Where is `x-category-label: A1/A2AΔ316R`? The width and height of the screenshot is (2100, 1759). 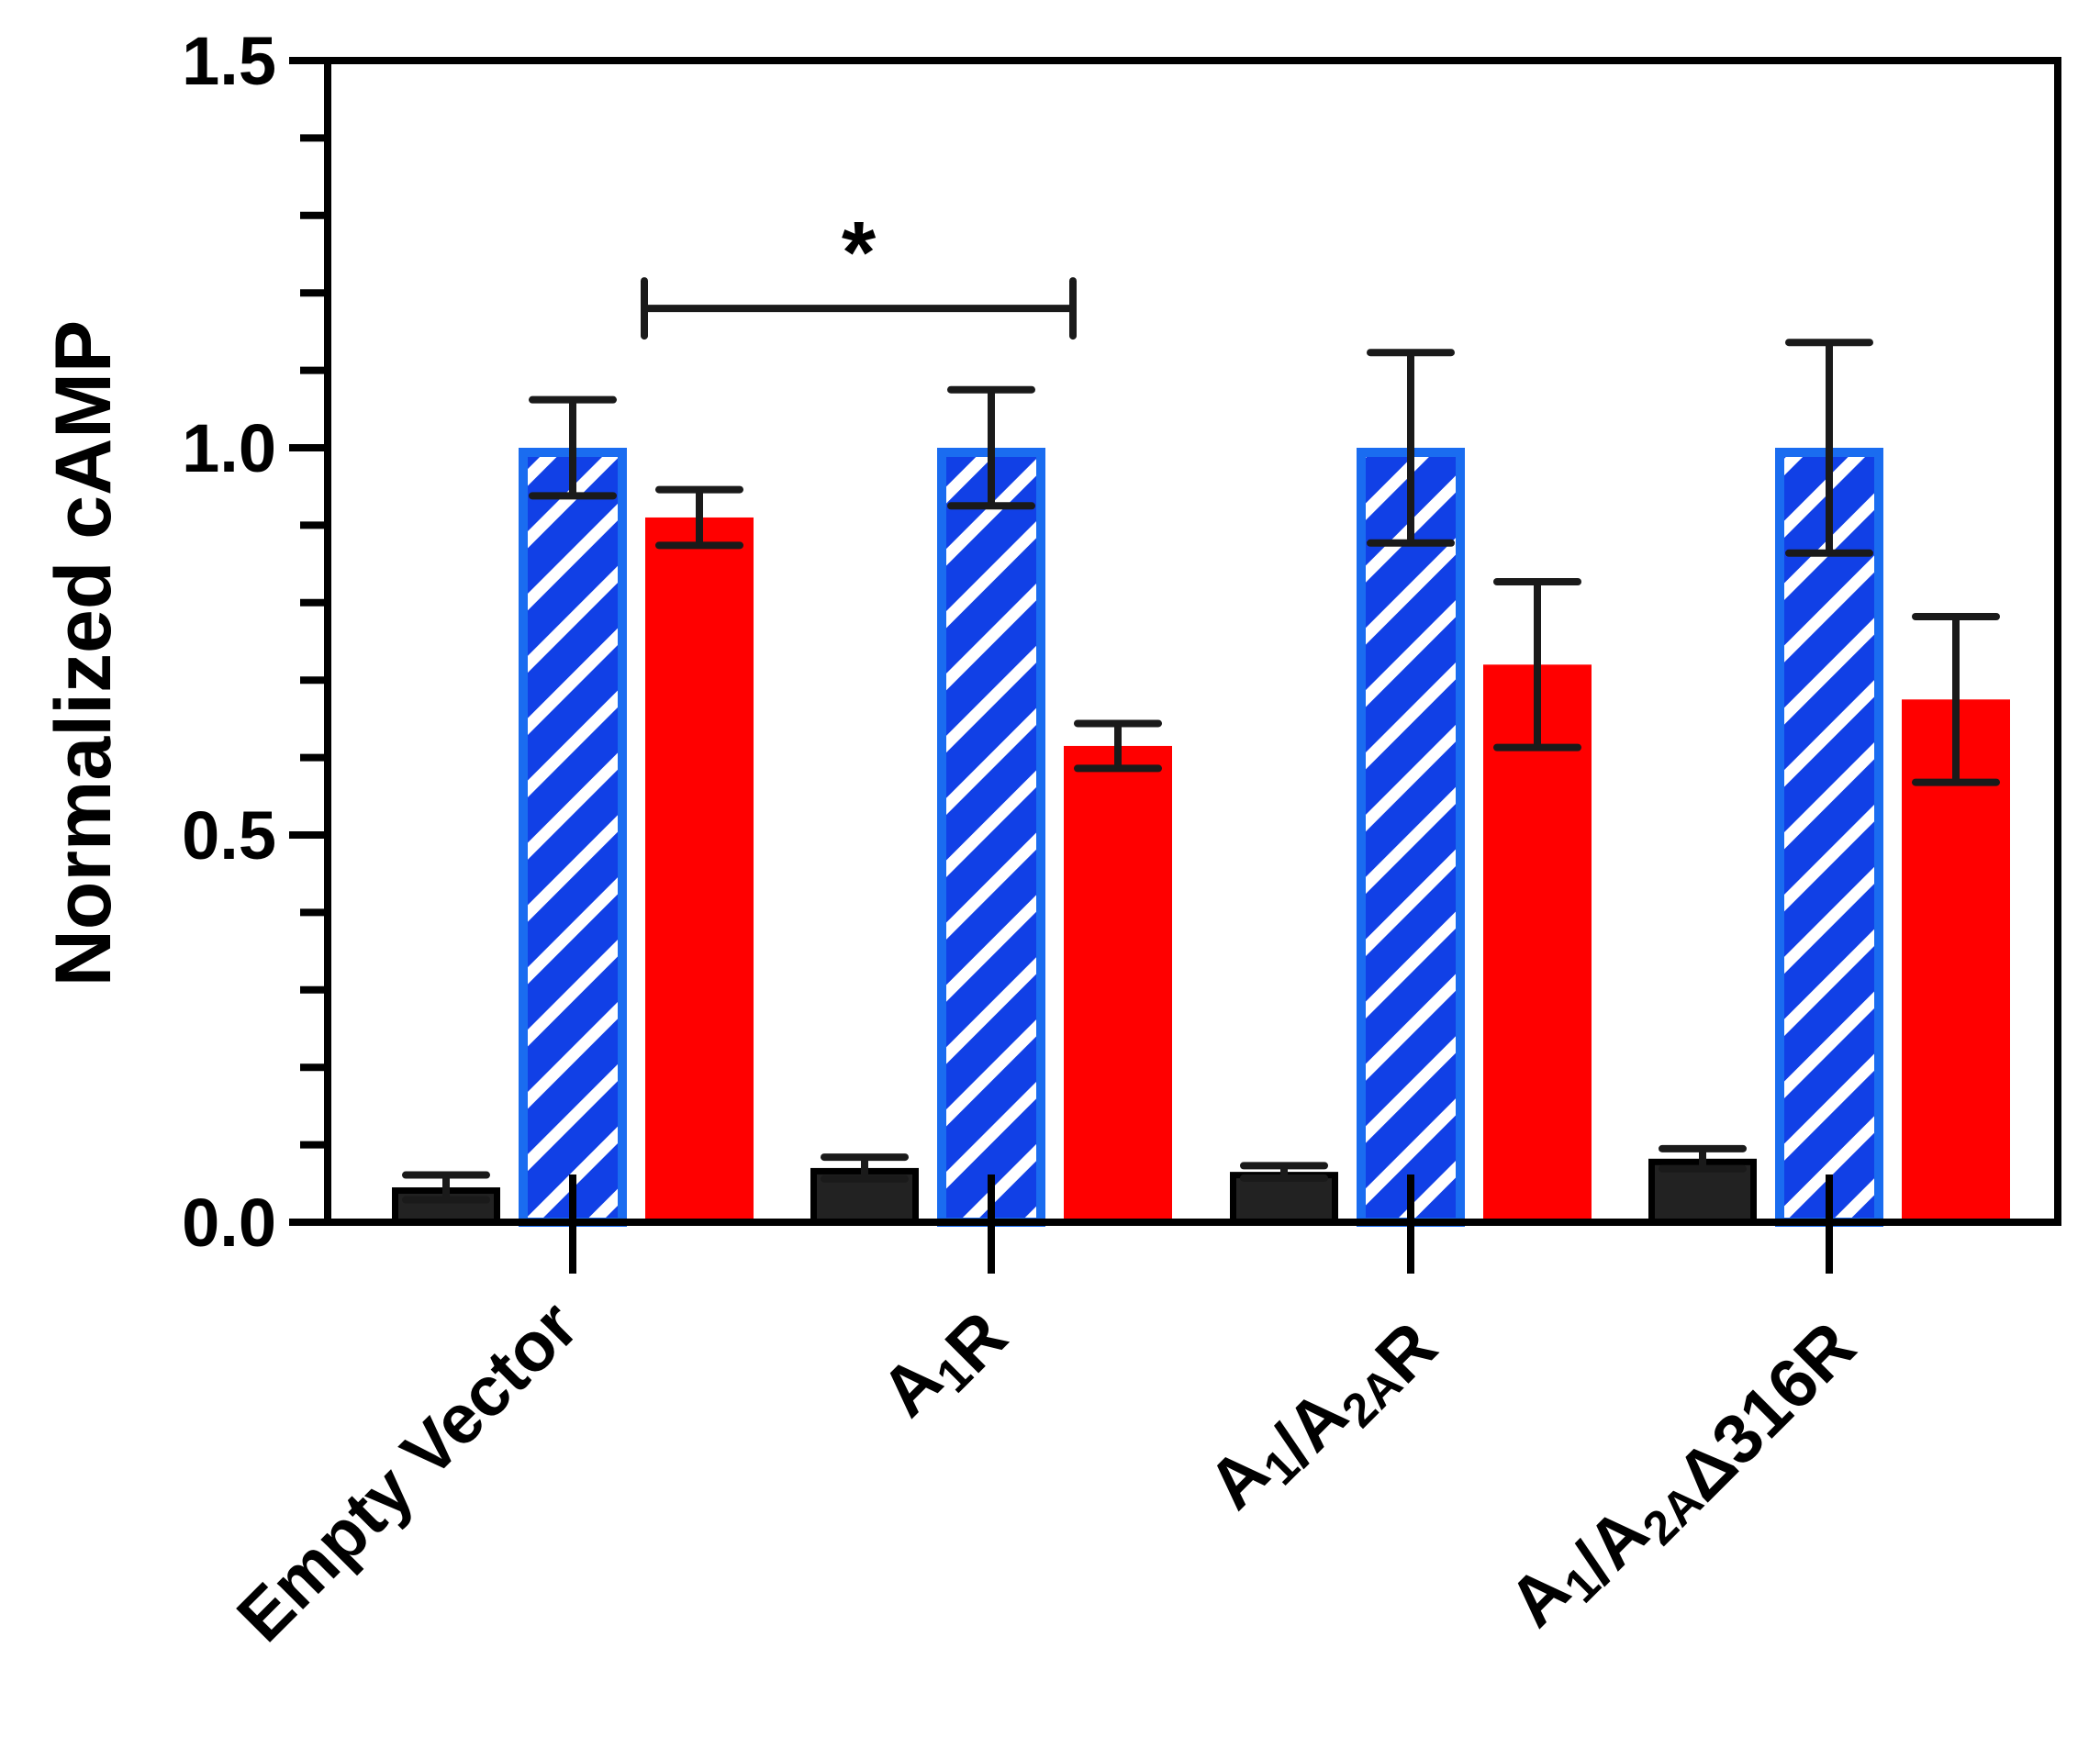
x-category-label: A1/A2AΔ316R is located at coordinates (1682, 1474).